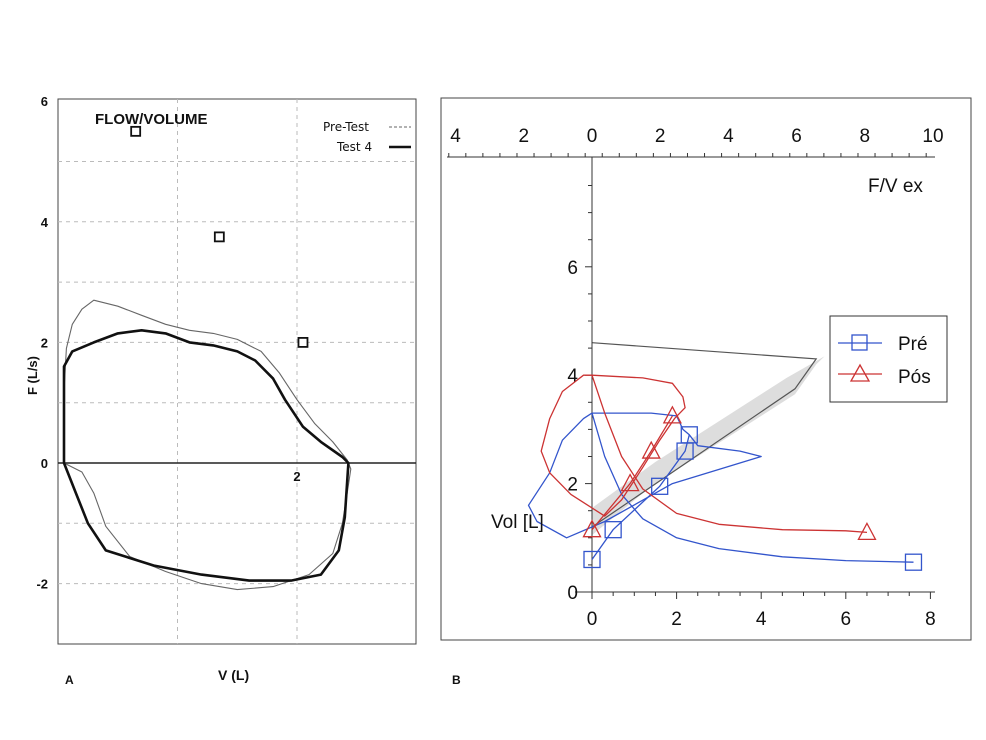 This screenshot has width=986, height=740. I want to click on x-tick-label: 0, so click(592, 619).